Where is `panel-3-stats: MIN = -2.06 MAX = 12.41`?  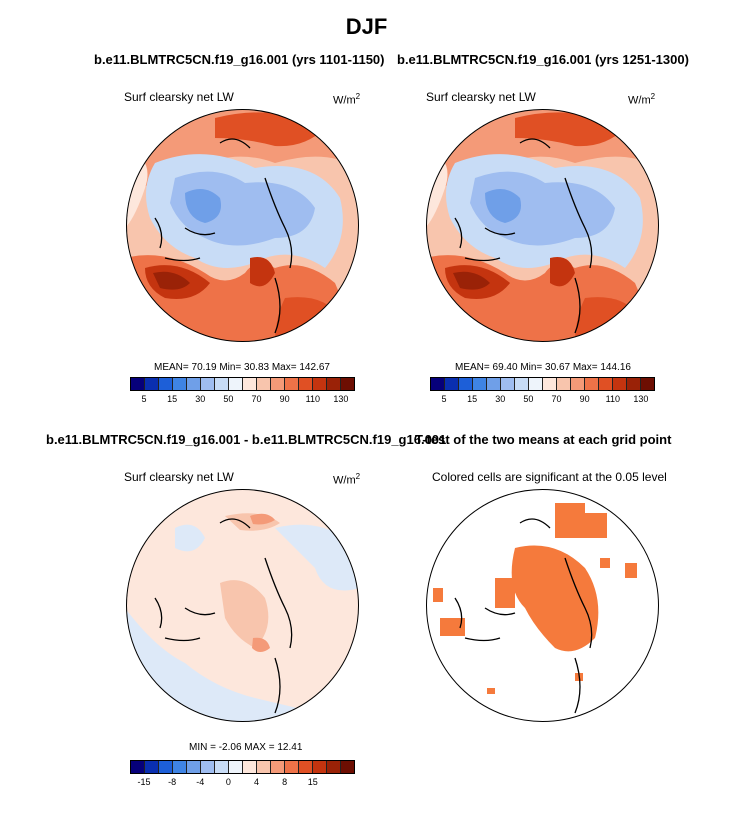 panel-3-stats: MIN = -2.06 MAX = 12.41 is located at coordinates (246, 747).